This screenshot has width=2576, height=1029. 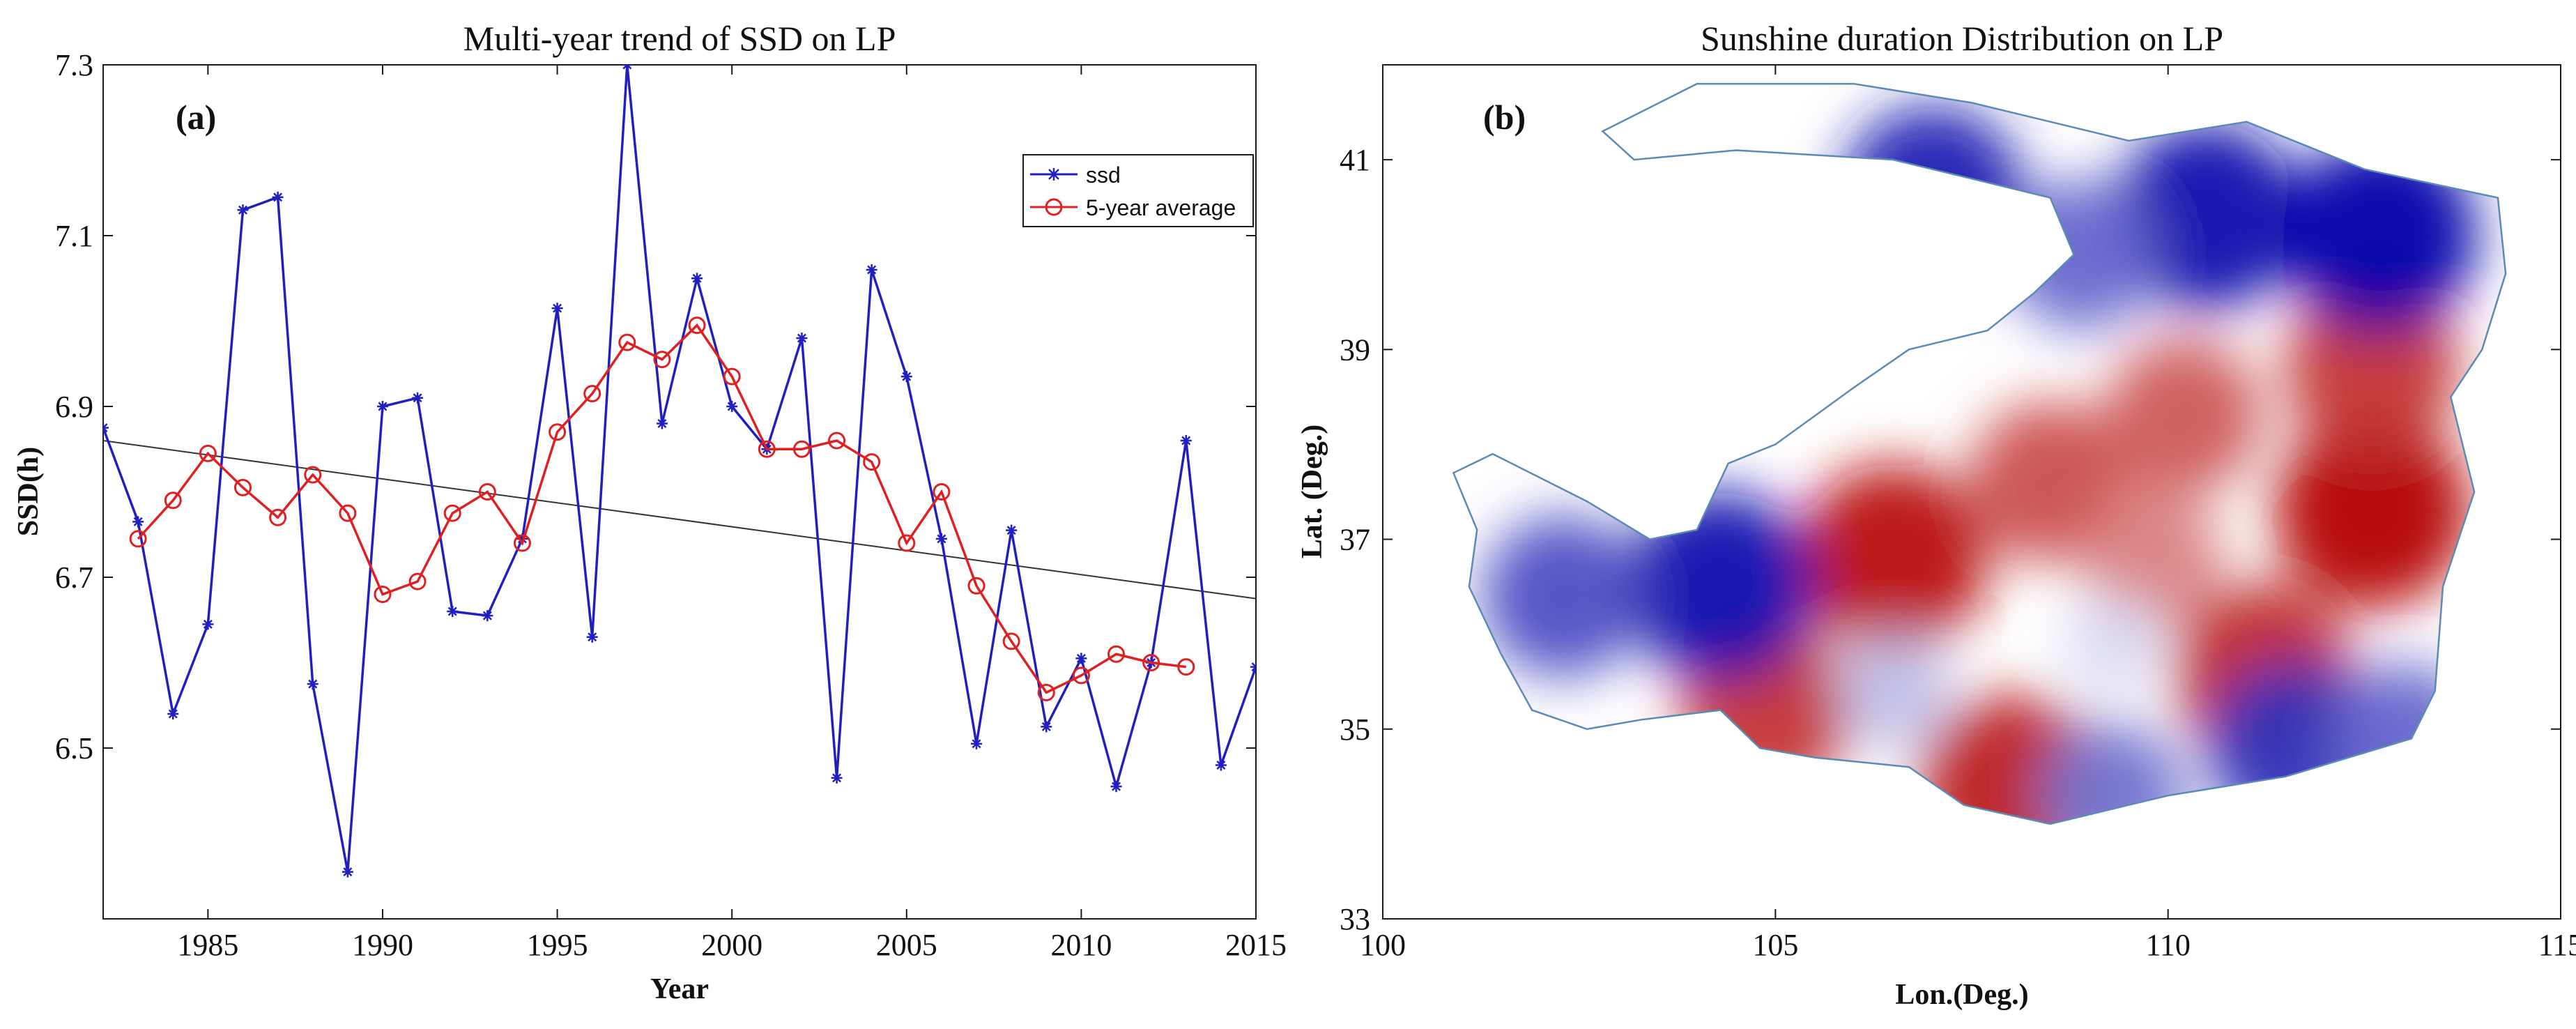 What do you see at coordinates (2167, 945) in the screenshot?
I see `x-tick-label: 110` at bounding box center [2167, 945].